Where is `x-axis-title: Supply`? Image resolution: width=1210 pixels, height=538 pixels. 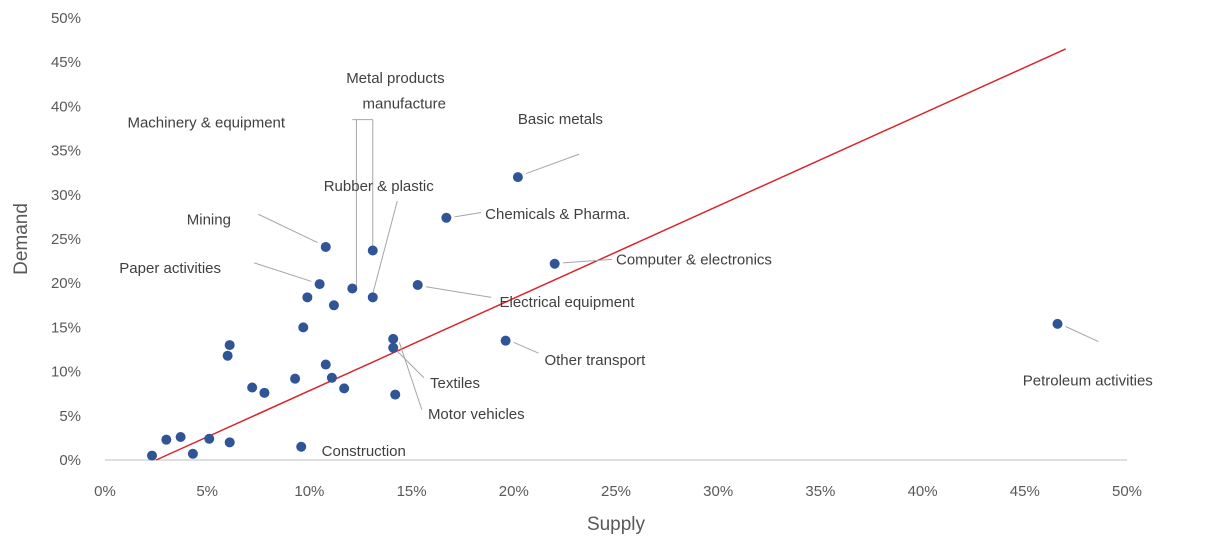 x-axis-title: Supply is located at coordinates (616, 524).